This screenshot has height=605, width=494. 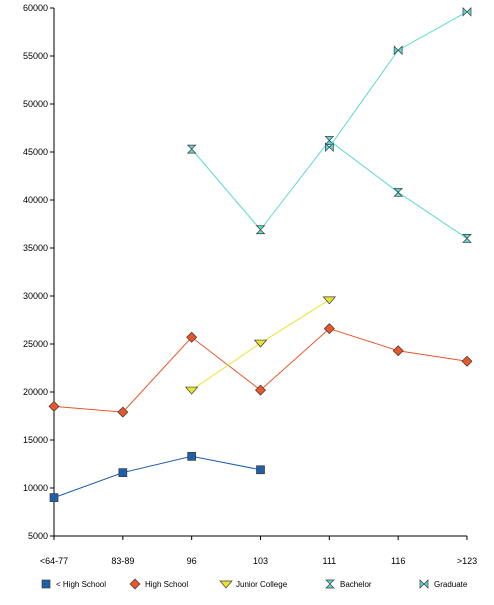 What do you see at coordinates (81, 584) in the screenshot?
I see `legend-label: < High School` at bounding box center [81, 584].